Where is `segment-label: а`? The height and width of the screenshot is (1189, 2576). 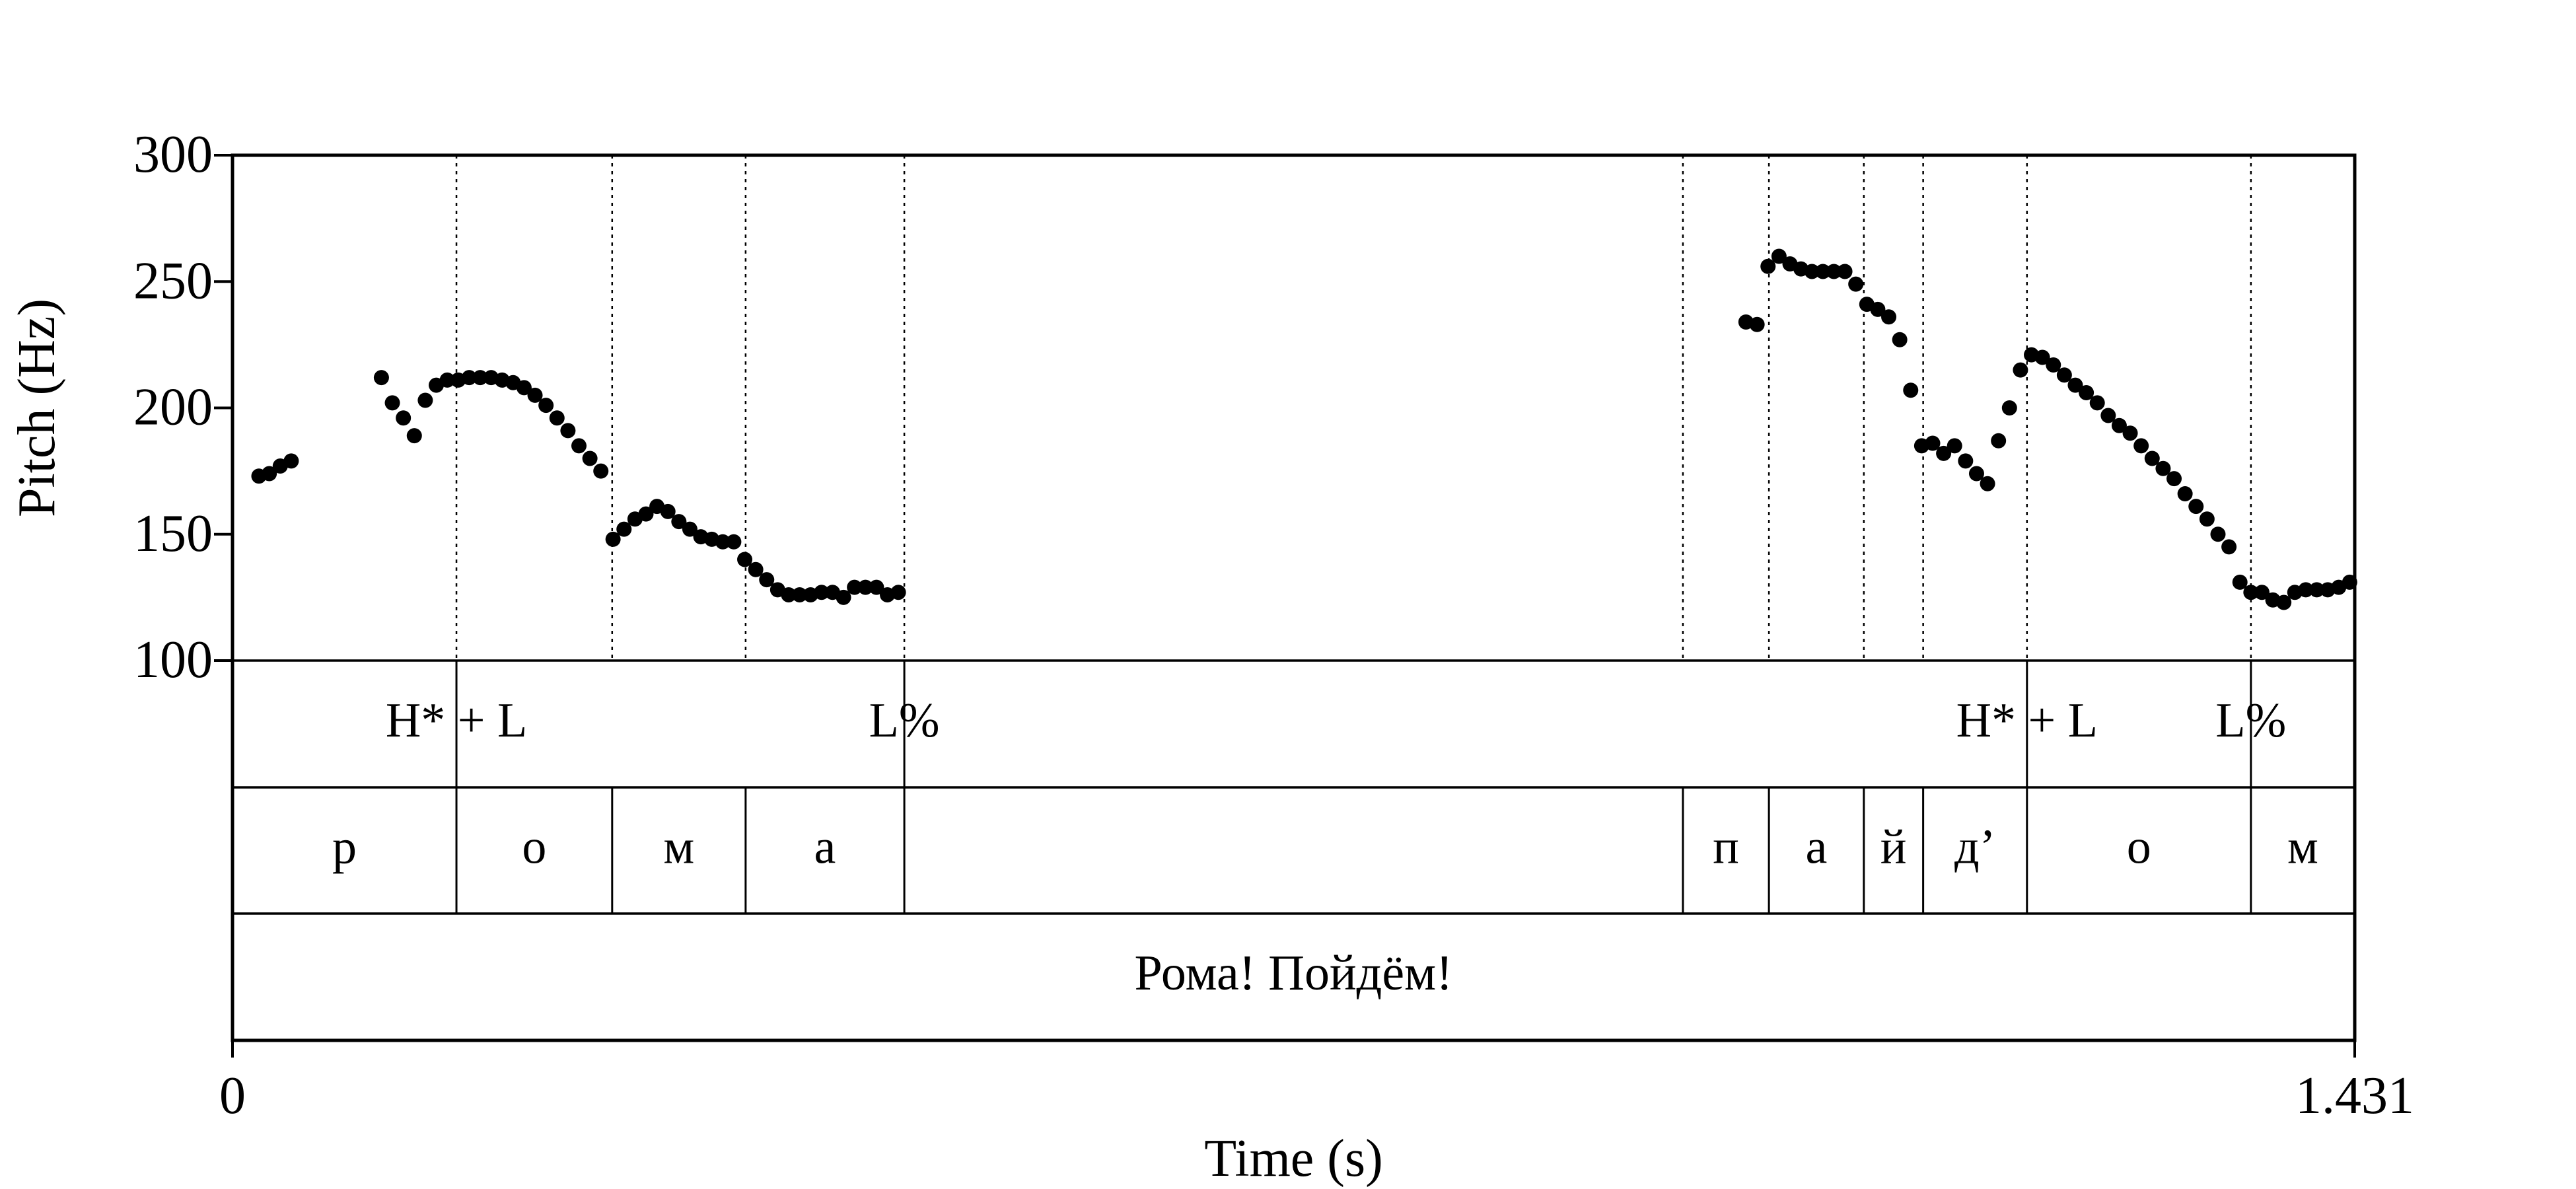
segment-label: а is located at coordinates (1817, 847).